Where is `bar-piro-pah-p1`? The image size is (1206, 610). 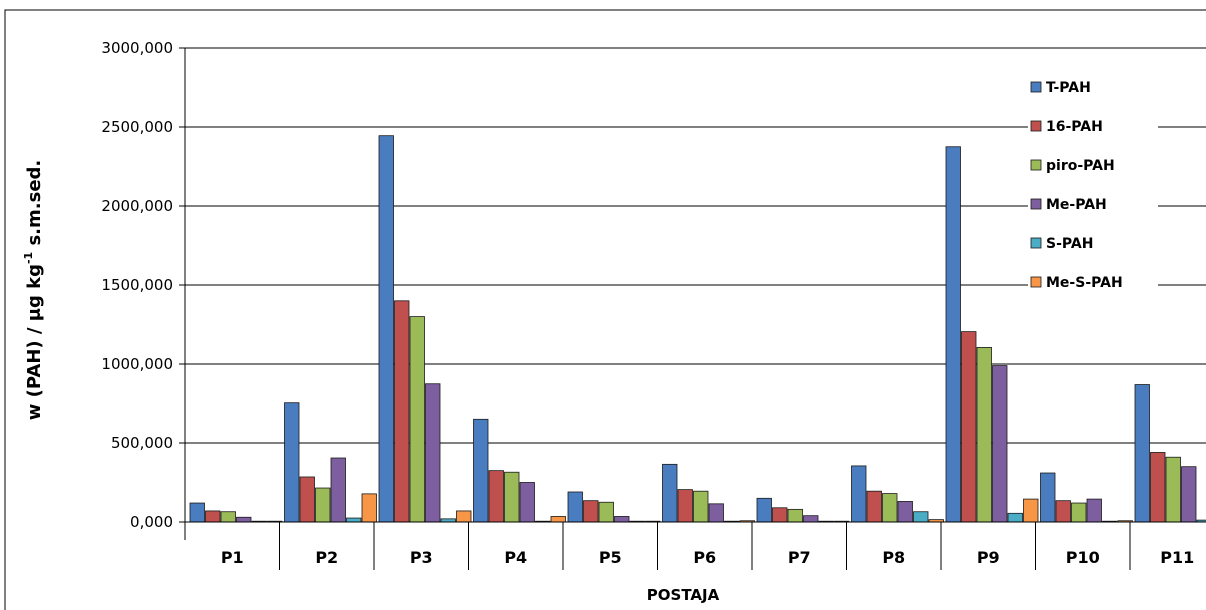 bar-piro-pah-p1 is located at coordinates (228, 517).